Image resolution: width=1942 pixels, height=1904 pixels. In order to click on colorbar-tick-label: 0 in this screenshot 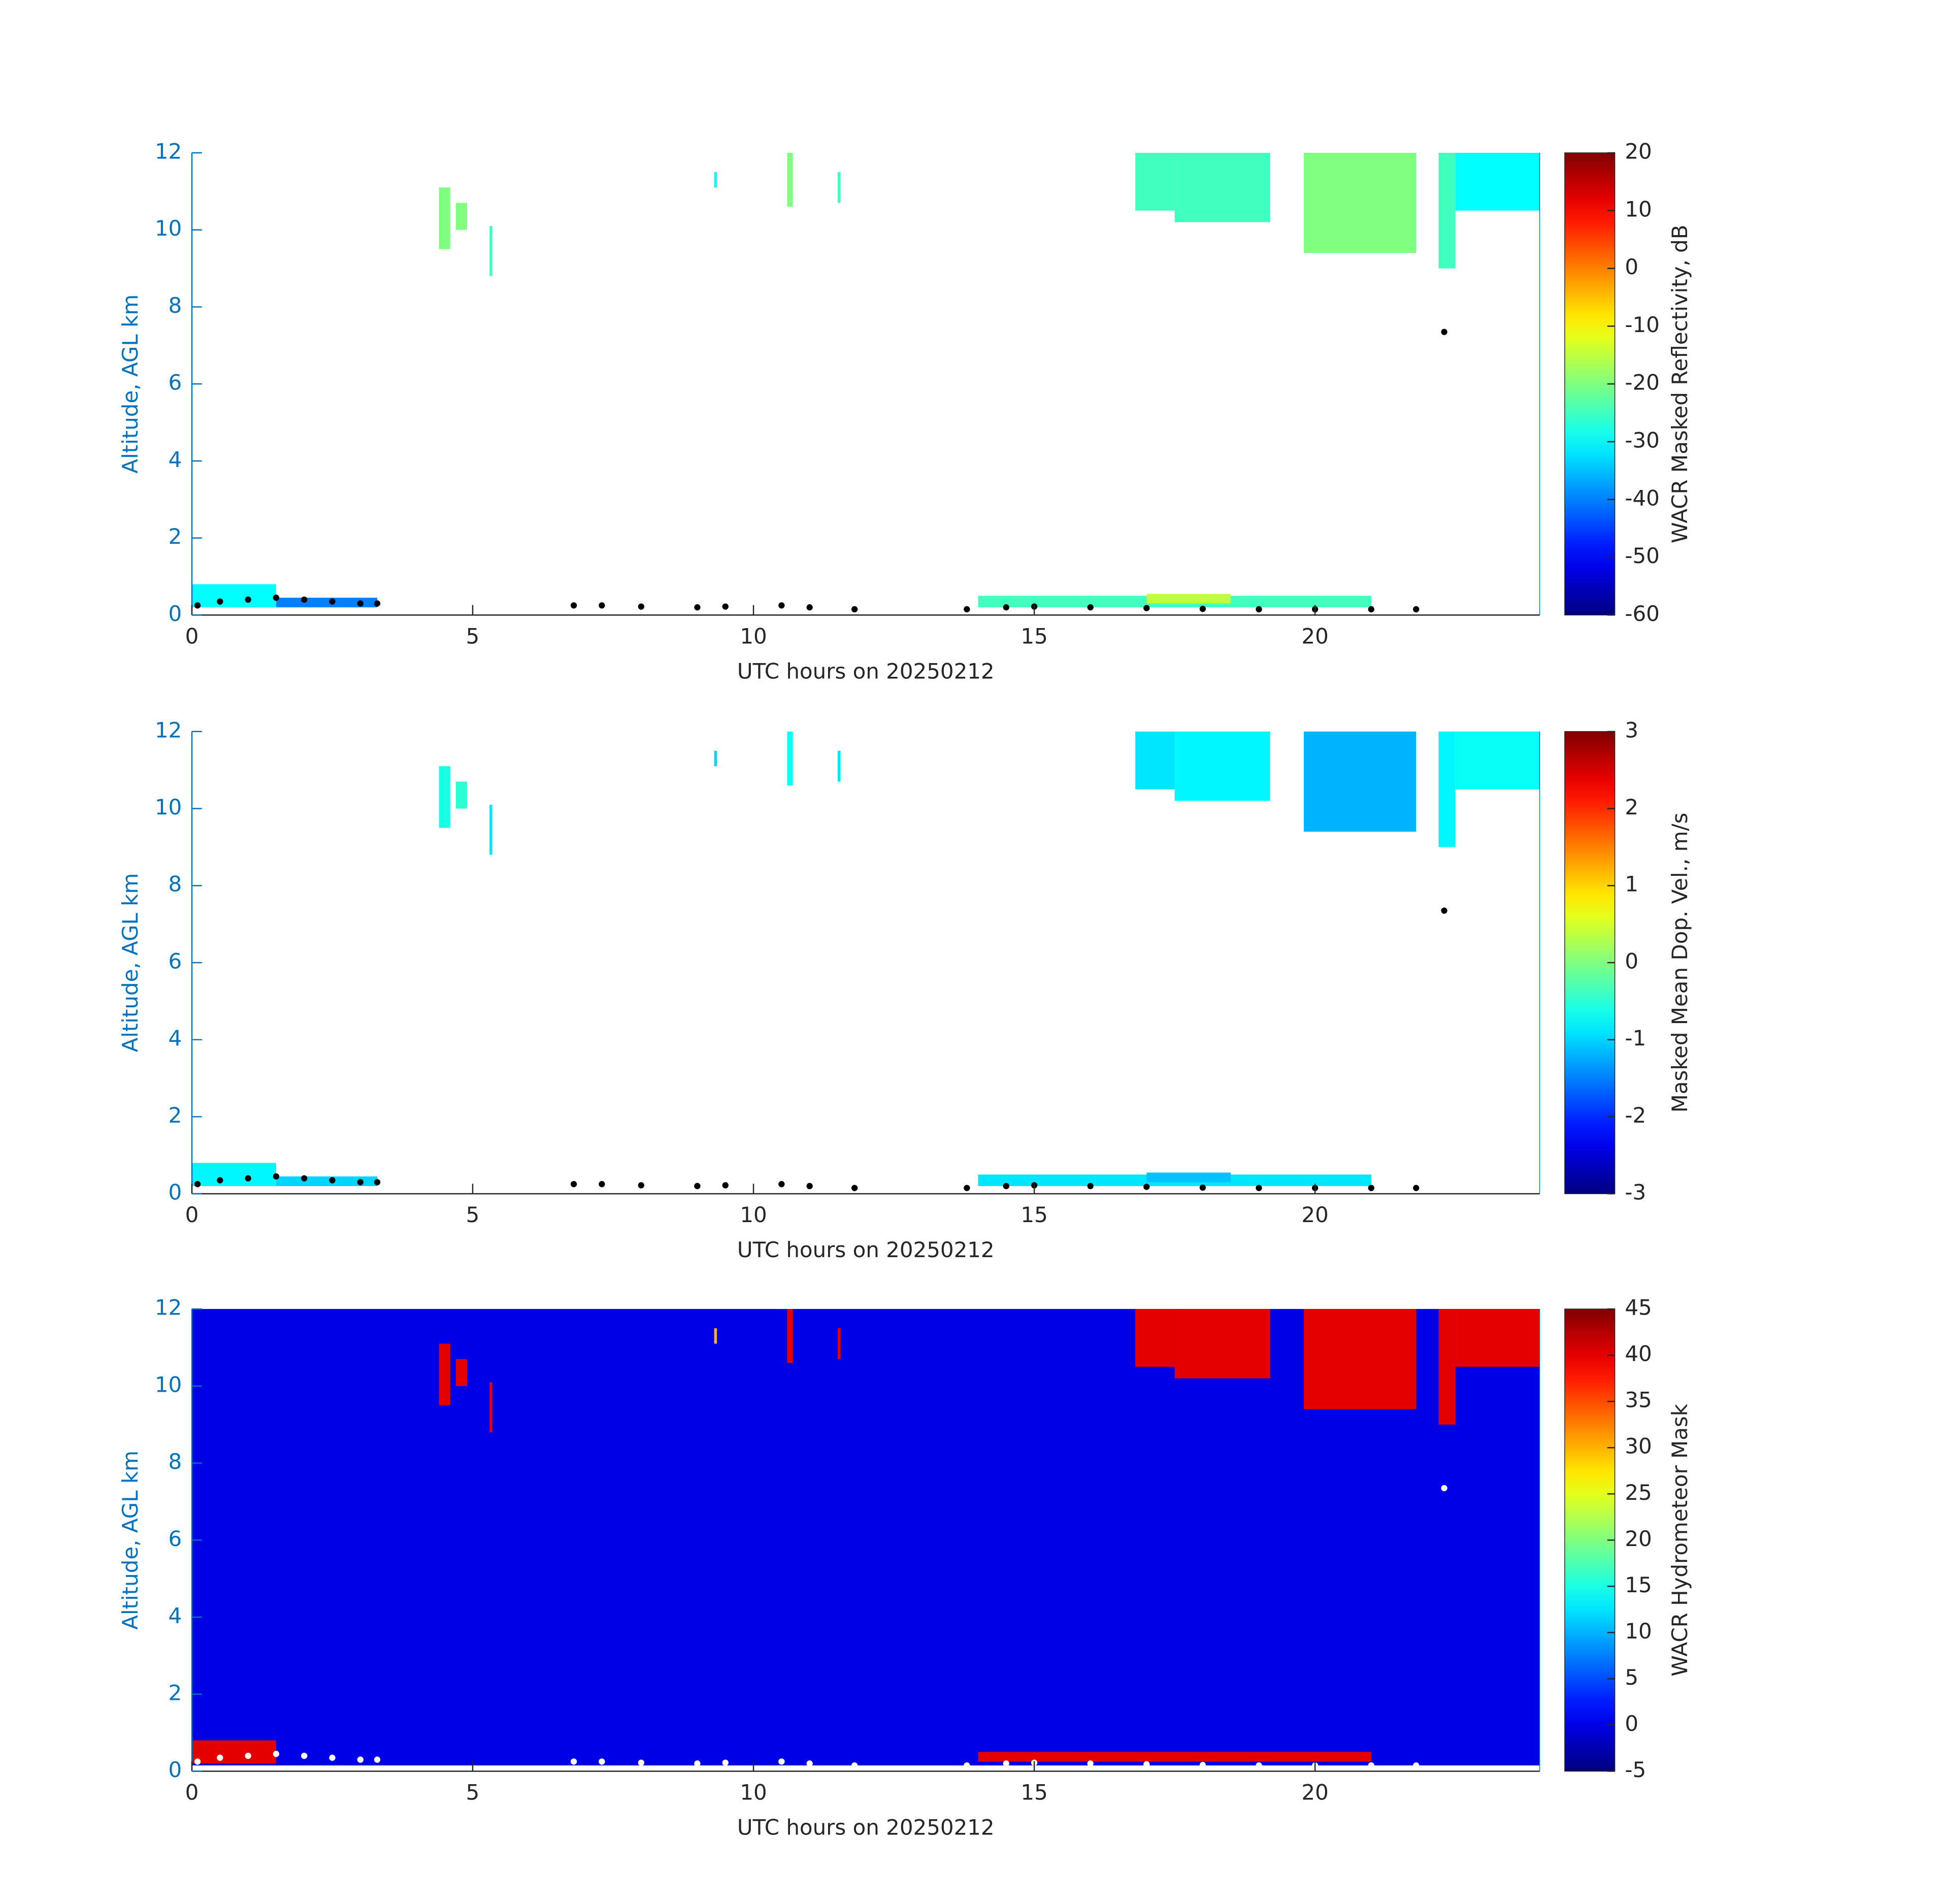, I will do `click(1631, 267)`.